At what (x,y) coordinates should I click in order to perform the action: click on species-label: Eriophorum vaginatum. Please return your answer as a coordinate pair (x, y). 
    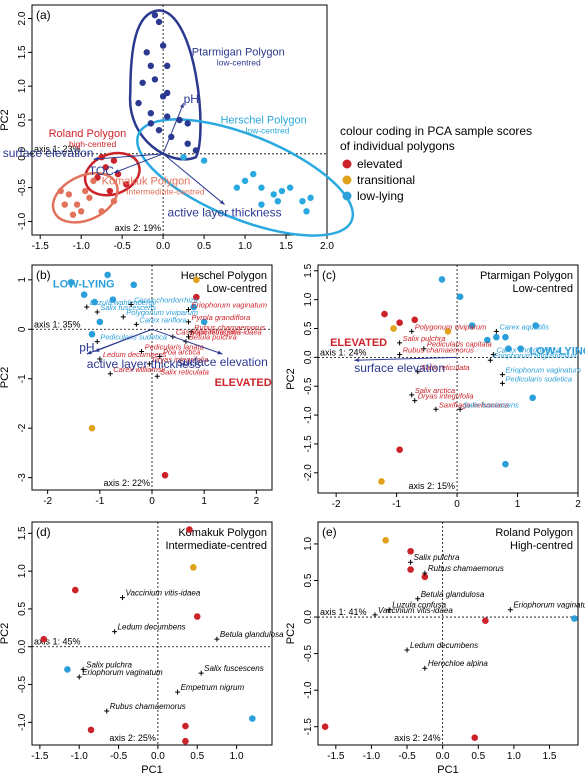
    Looking at the image, I should click on (542, 370).